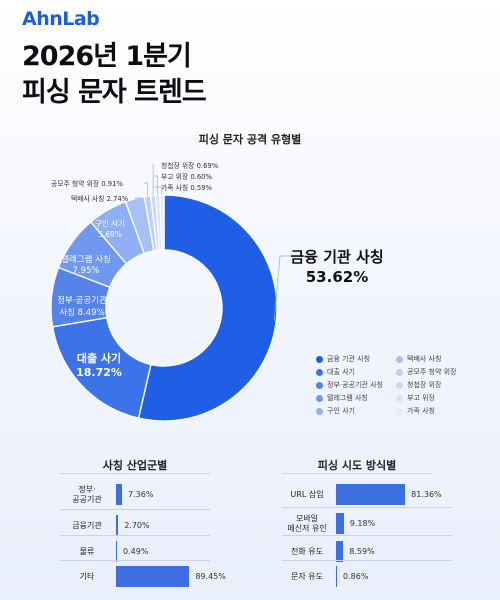 The image size is (500, 600). Describe the element at coordinates (341, 372) in the screenshot. I see `legend-label: 대출 사기` at that location.